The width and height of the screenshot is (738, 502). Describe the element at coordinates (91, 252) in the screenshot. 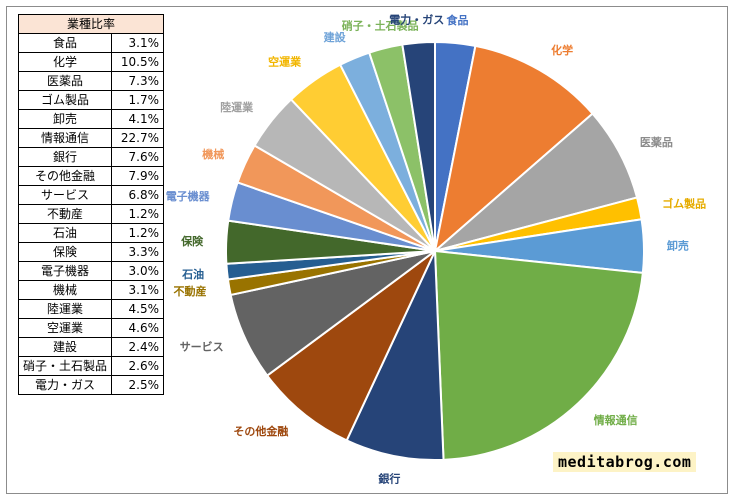

I see `table-row: 保険 3.3%` at that location.